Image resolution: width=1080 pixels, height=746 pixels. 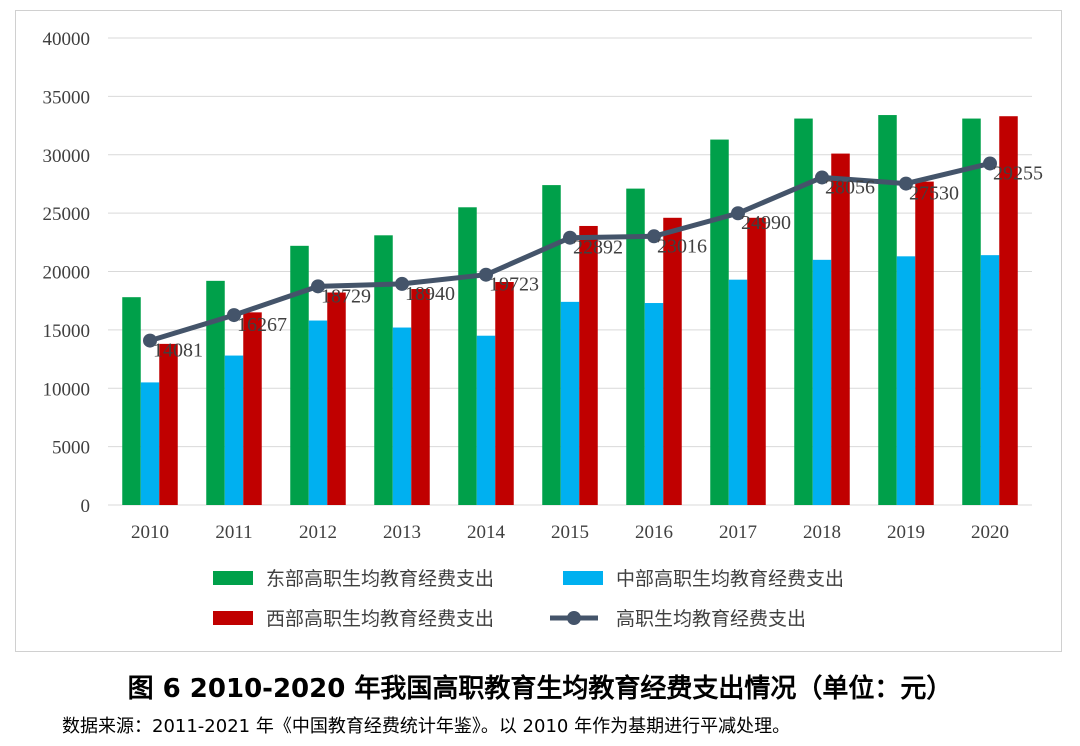 I want to click on x-tick-label: 2019, so click(x=906, y=532).